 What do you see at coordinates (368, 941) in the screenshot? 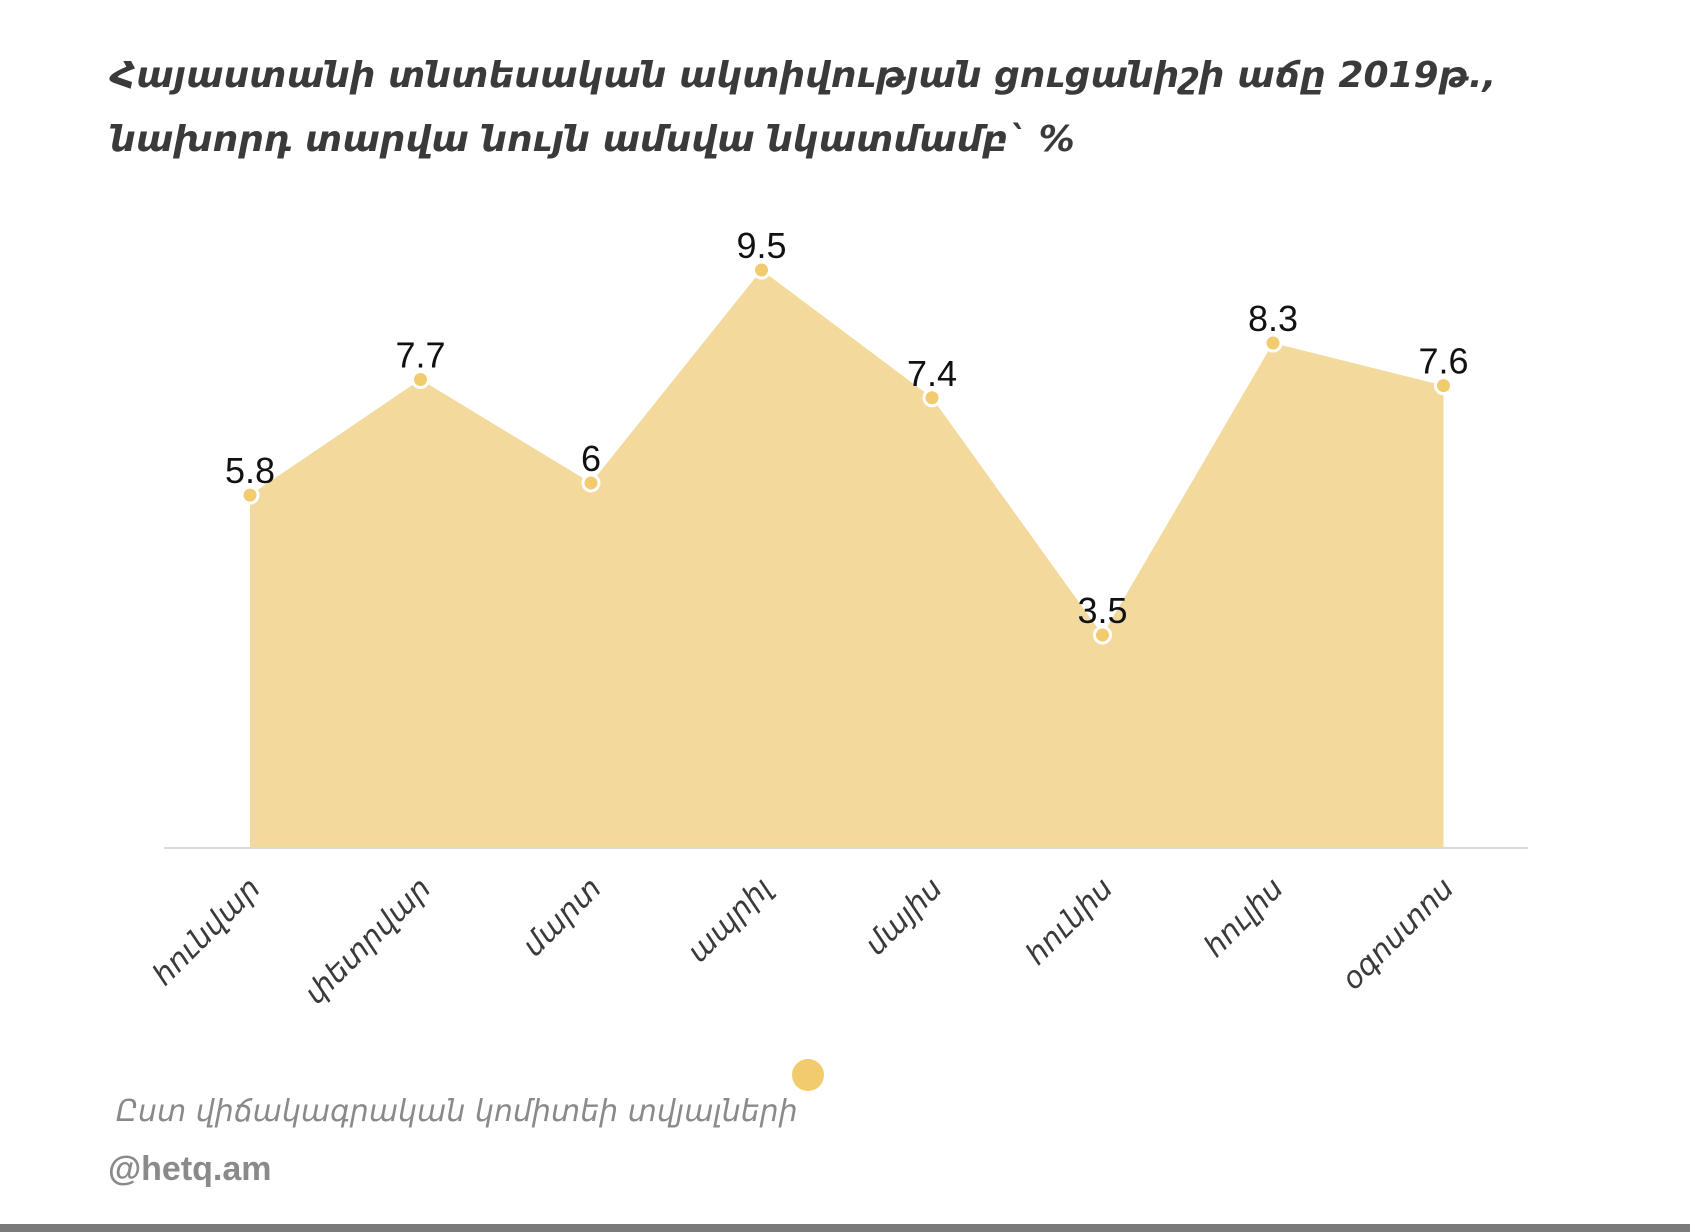
I see `x-tick-label: փետրվար` at bounding box center [368, 941].